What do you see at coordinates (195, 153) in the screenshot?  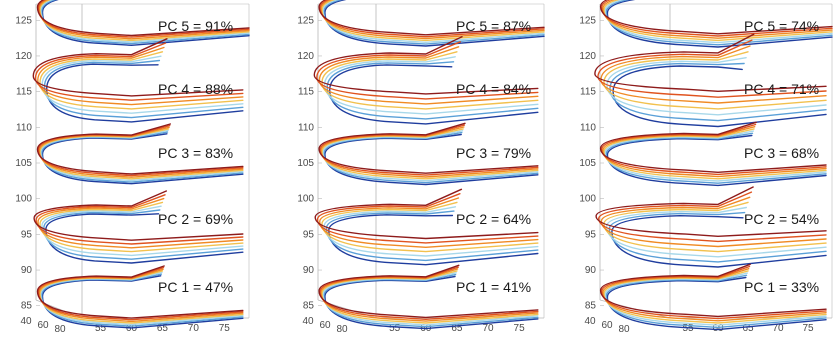 I see `variance-label: PC 3 = 83%` at bounding box center [195, 153].